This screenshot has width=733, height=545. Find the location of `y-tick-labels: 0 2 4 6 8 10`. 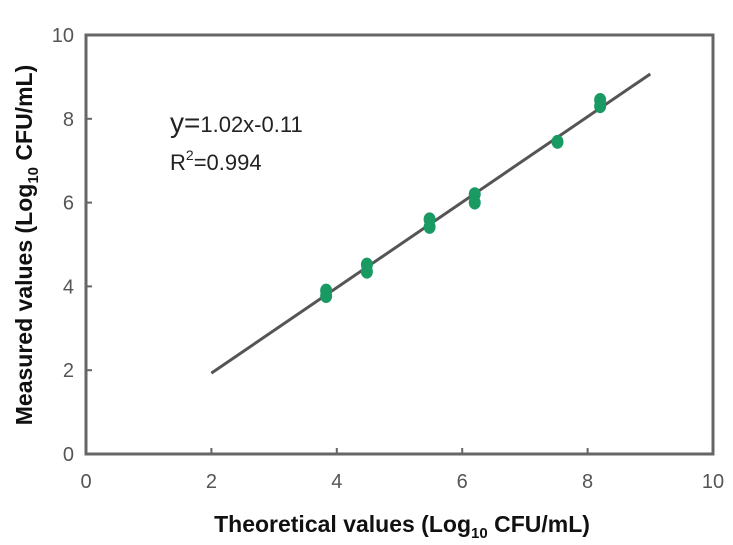

y-tick-labels: 0 2 4 6 8 10 is located at coordinates (63, 245).